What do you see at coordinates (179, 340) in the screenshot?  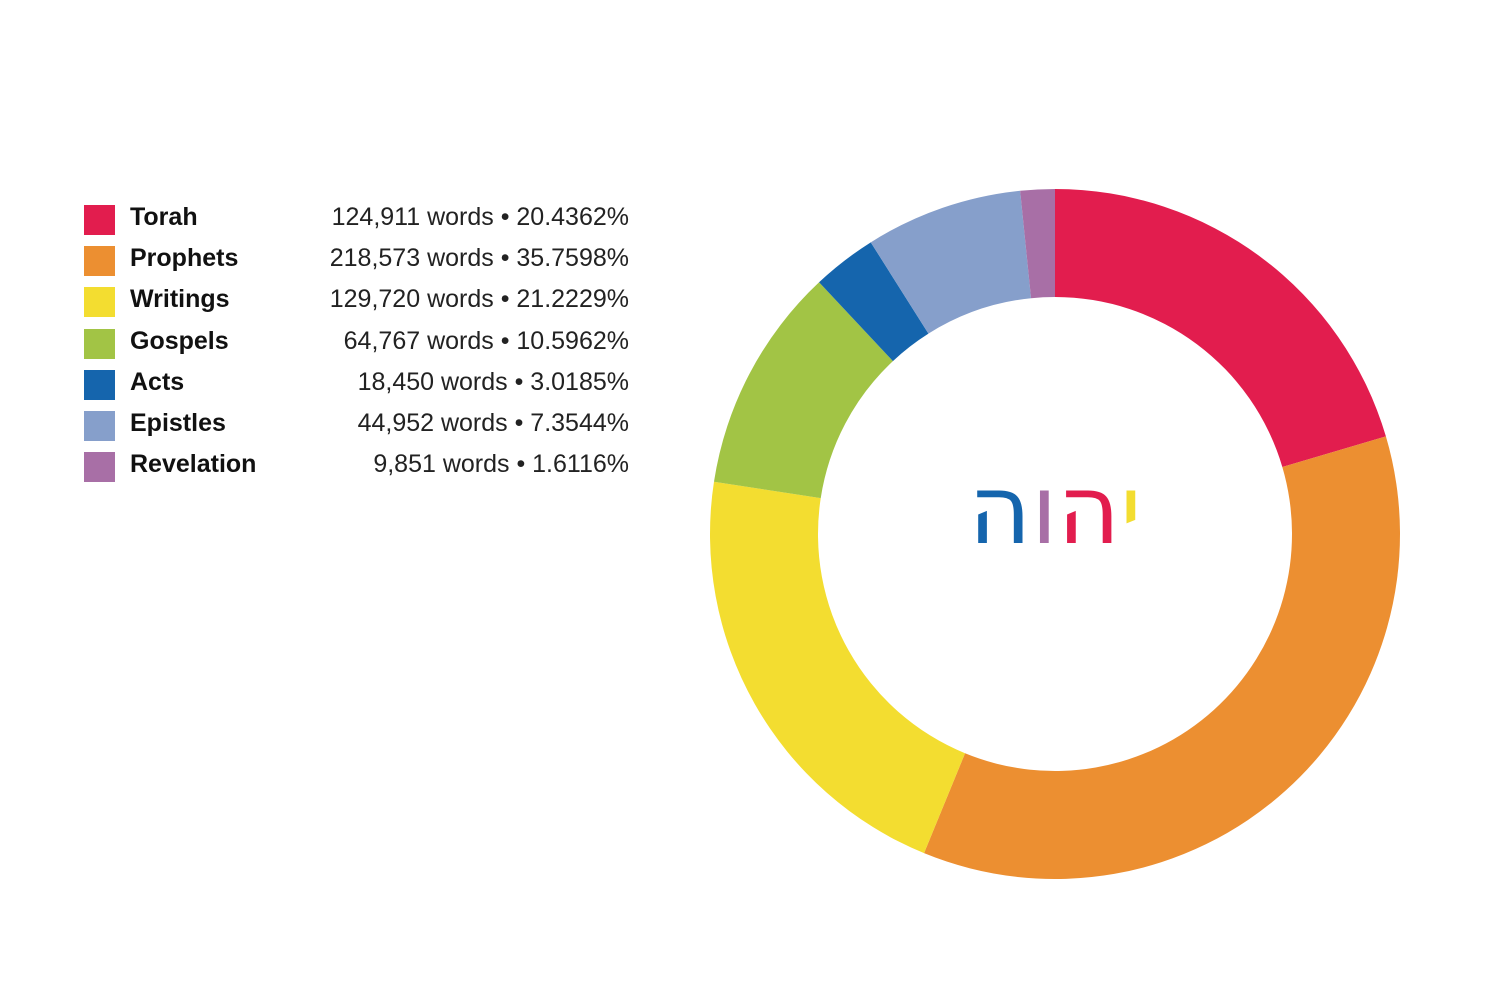 I see `legend-label-gospels: Gospels` at bounding box center [179, 340].